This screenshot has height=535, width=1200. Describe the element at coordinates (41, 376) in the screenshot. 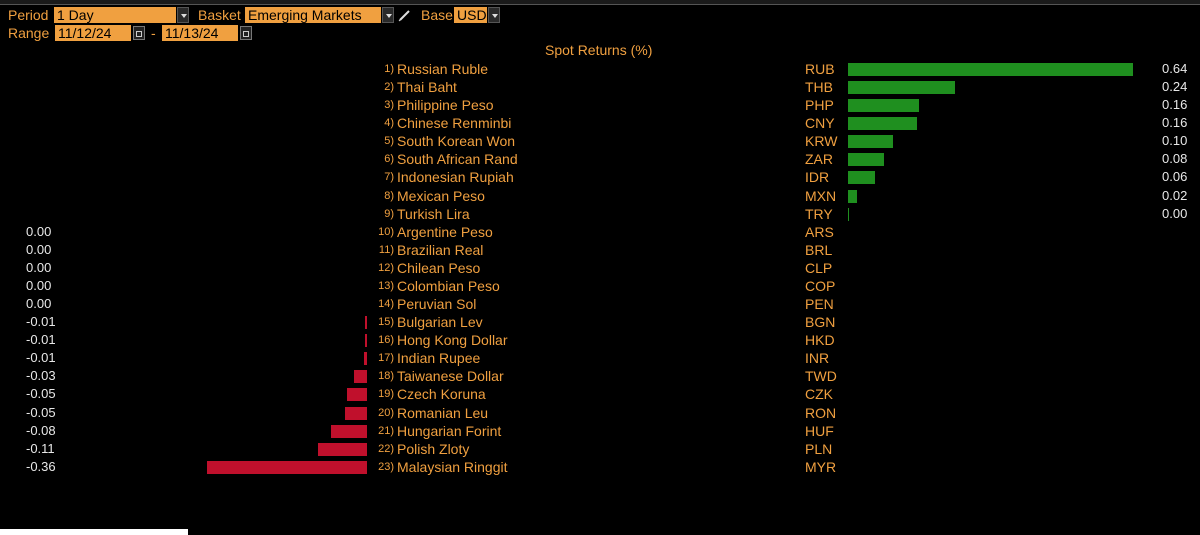

I see `value-label: -0.03` at that location.